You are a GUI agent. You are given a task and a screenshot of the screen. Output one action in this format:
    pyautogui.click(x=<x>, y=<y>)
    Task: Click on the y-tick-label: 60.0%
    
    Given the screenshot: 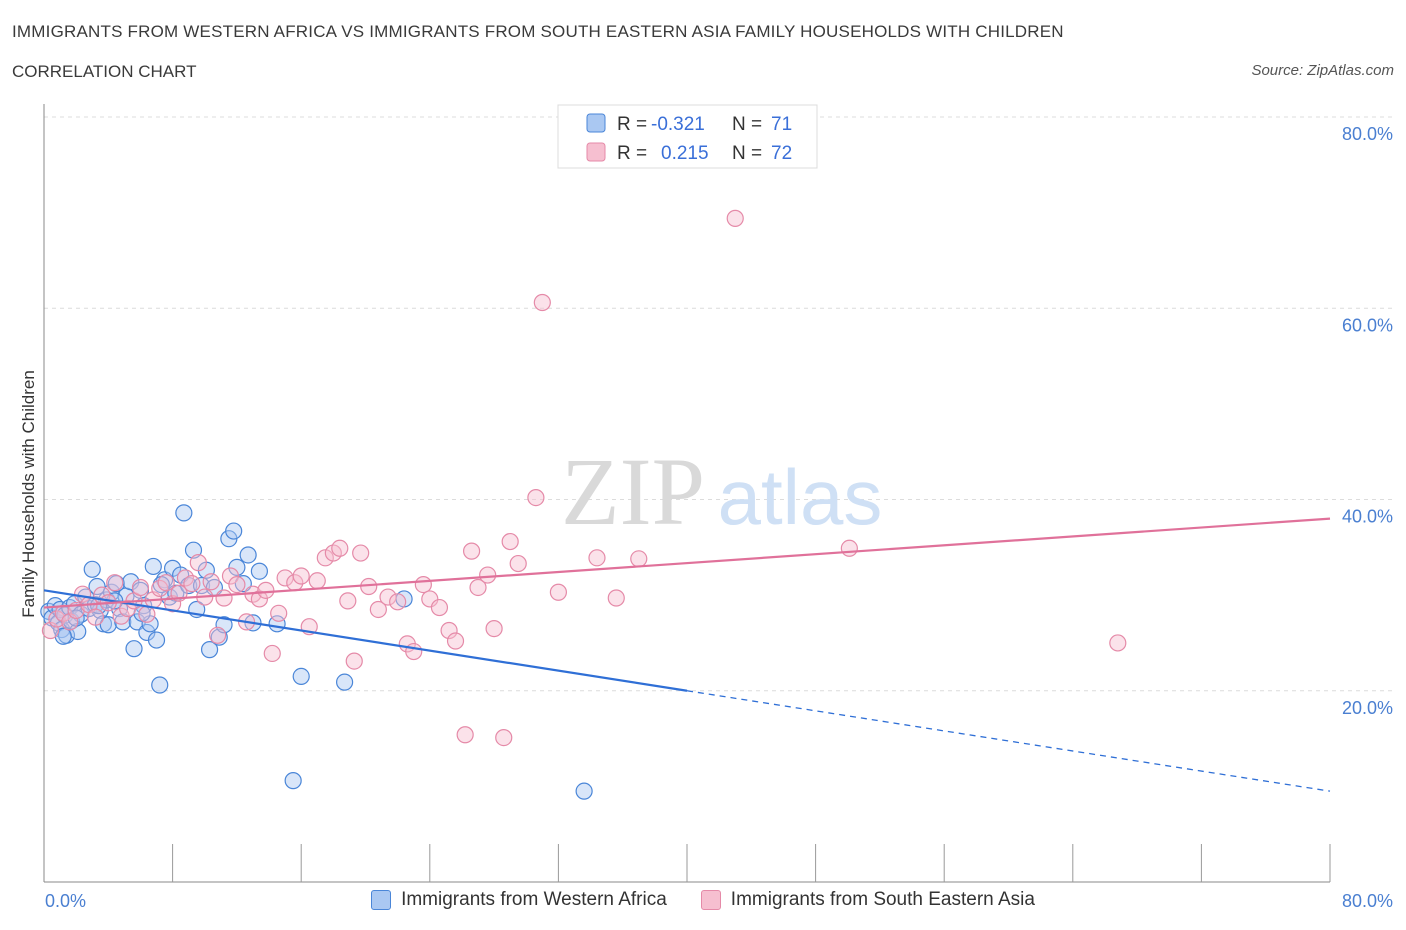 What is the action you would take?
    pyautogui.click(x=1367, y=325)
    